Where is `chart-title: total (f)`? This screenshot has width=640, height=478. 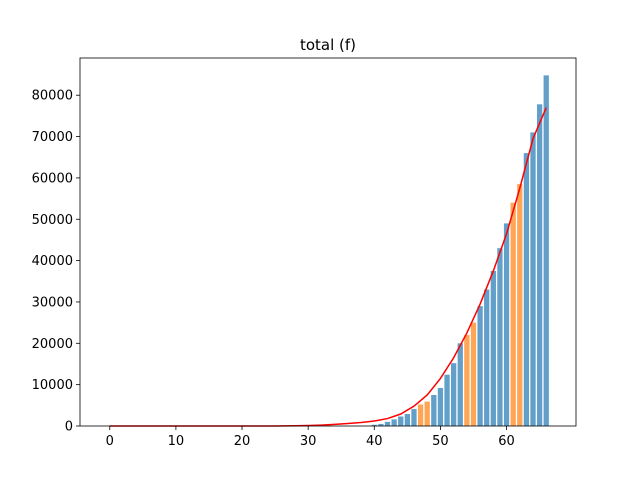 chart-title: total (f) is located at coordinates (328, 45).